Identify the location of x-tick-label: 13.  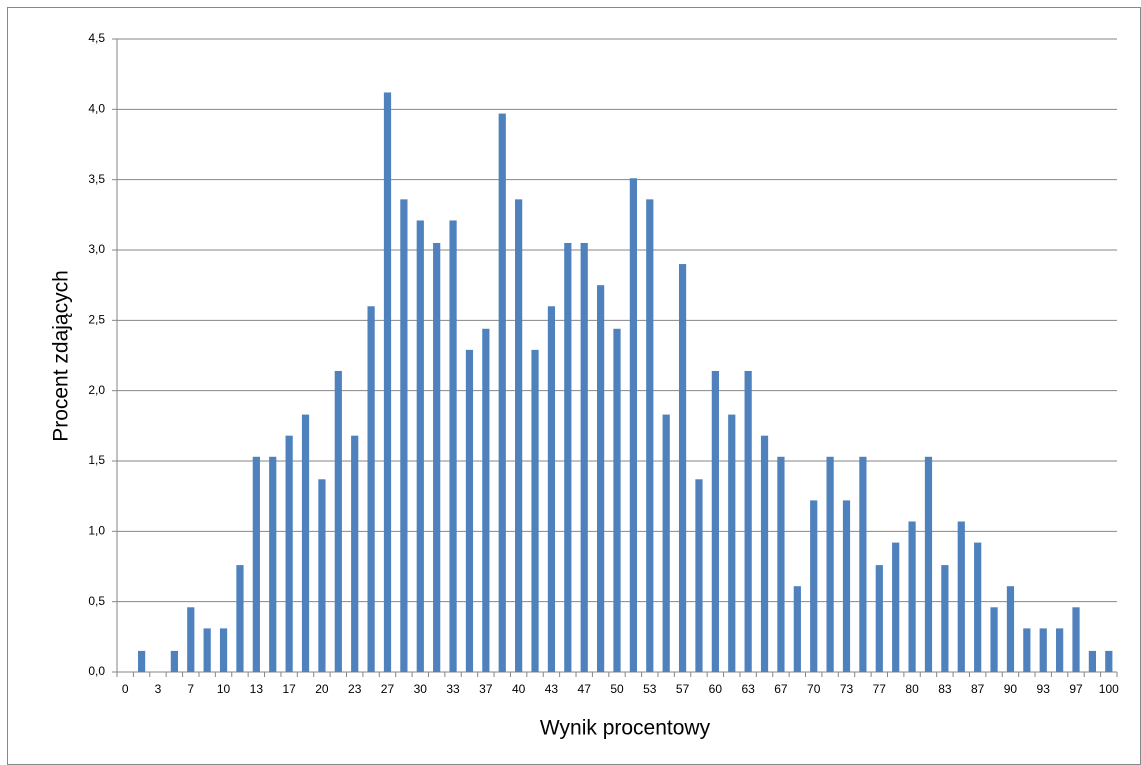
(257, 689).